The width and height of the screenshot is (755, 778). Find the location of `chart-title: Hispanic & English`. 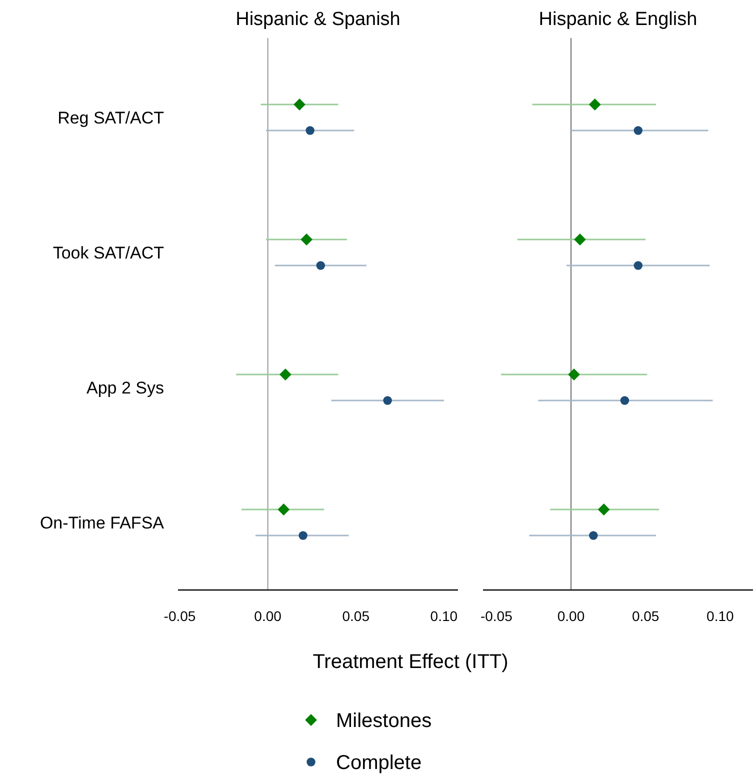

chart-title: Hispanic & English is located at coordinates (618, 19).